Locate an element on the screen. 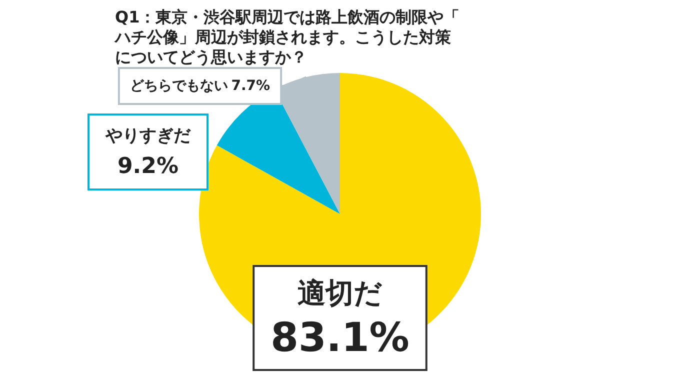 The height and width of the screenshot is (382, 680). slice-label: やりすぎだ is located at coordinates (148, 136).